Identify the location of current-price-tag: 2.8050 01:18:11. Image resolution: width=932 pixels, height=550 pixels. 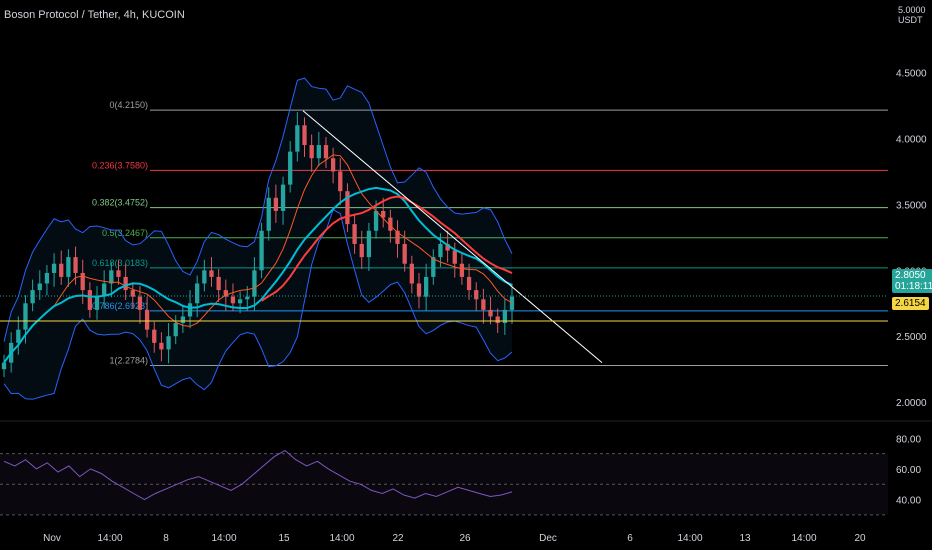
(912, 281).